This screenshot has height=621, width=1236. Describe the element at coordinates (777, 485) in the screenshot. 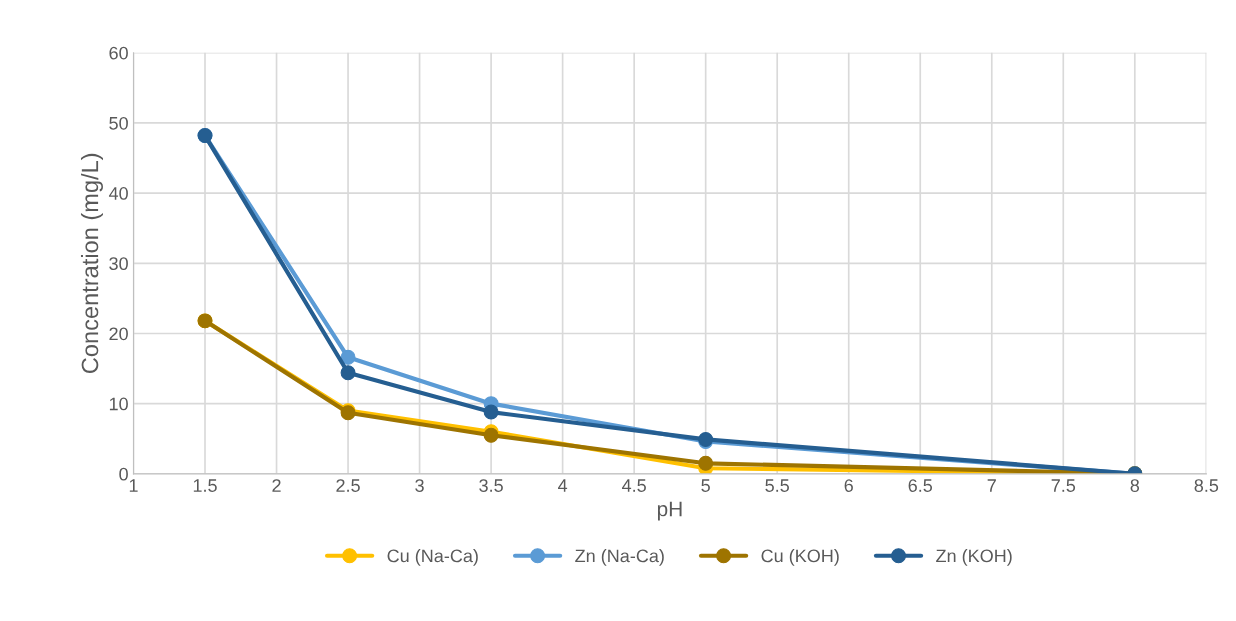

I see `x-tick-label: 5.5` at that location.